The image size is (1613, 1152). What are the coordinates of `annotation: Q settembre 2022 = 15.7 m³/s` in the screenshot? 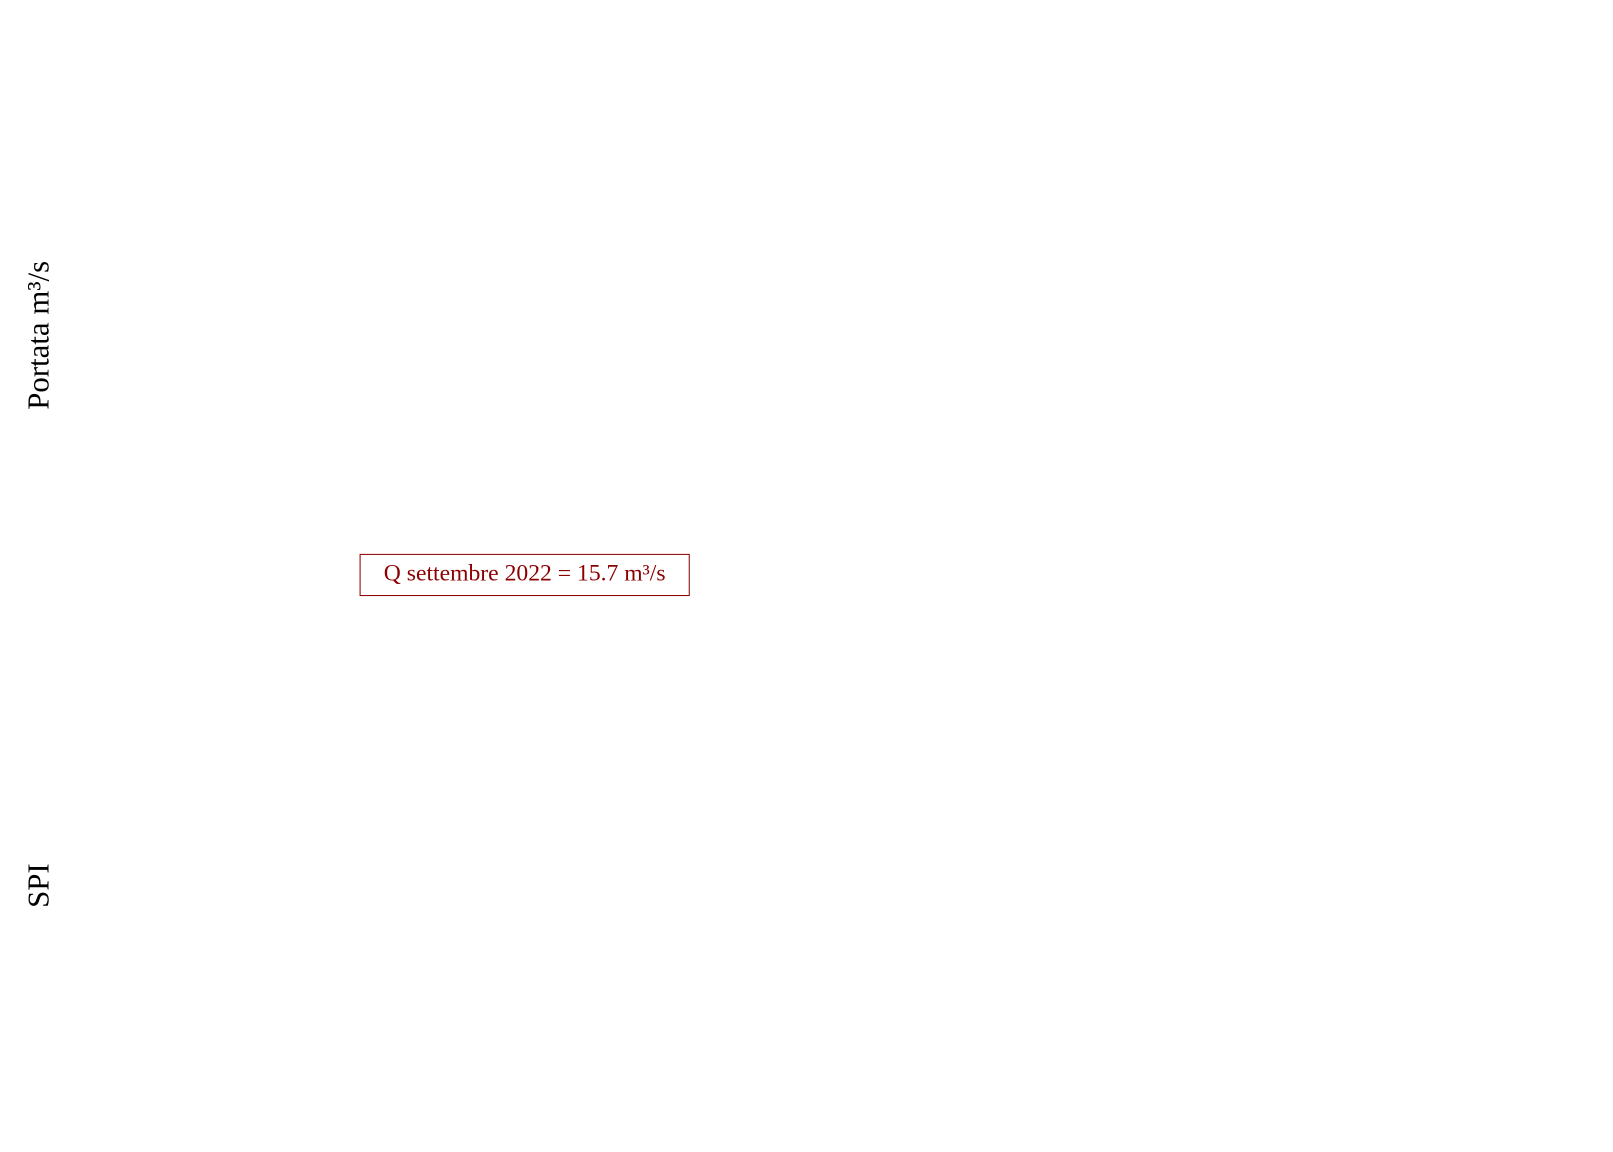 It's located at (525, 573).